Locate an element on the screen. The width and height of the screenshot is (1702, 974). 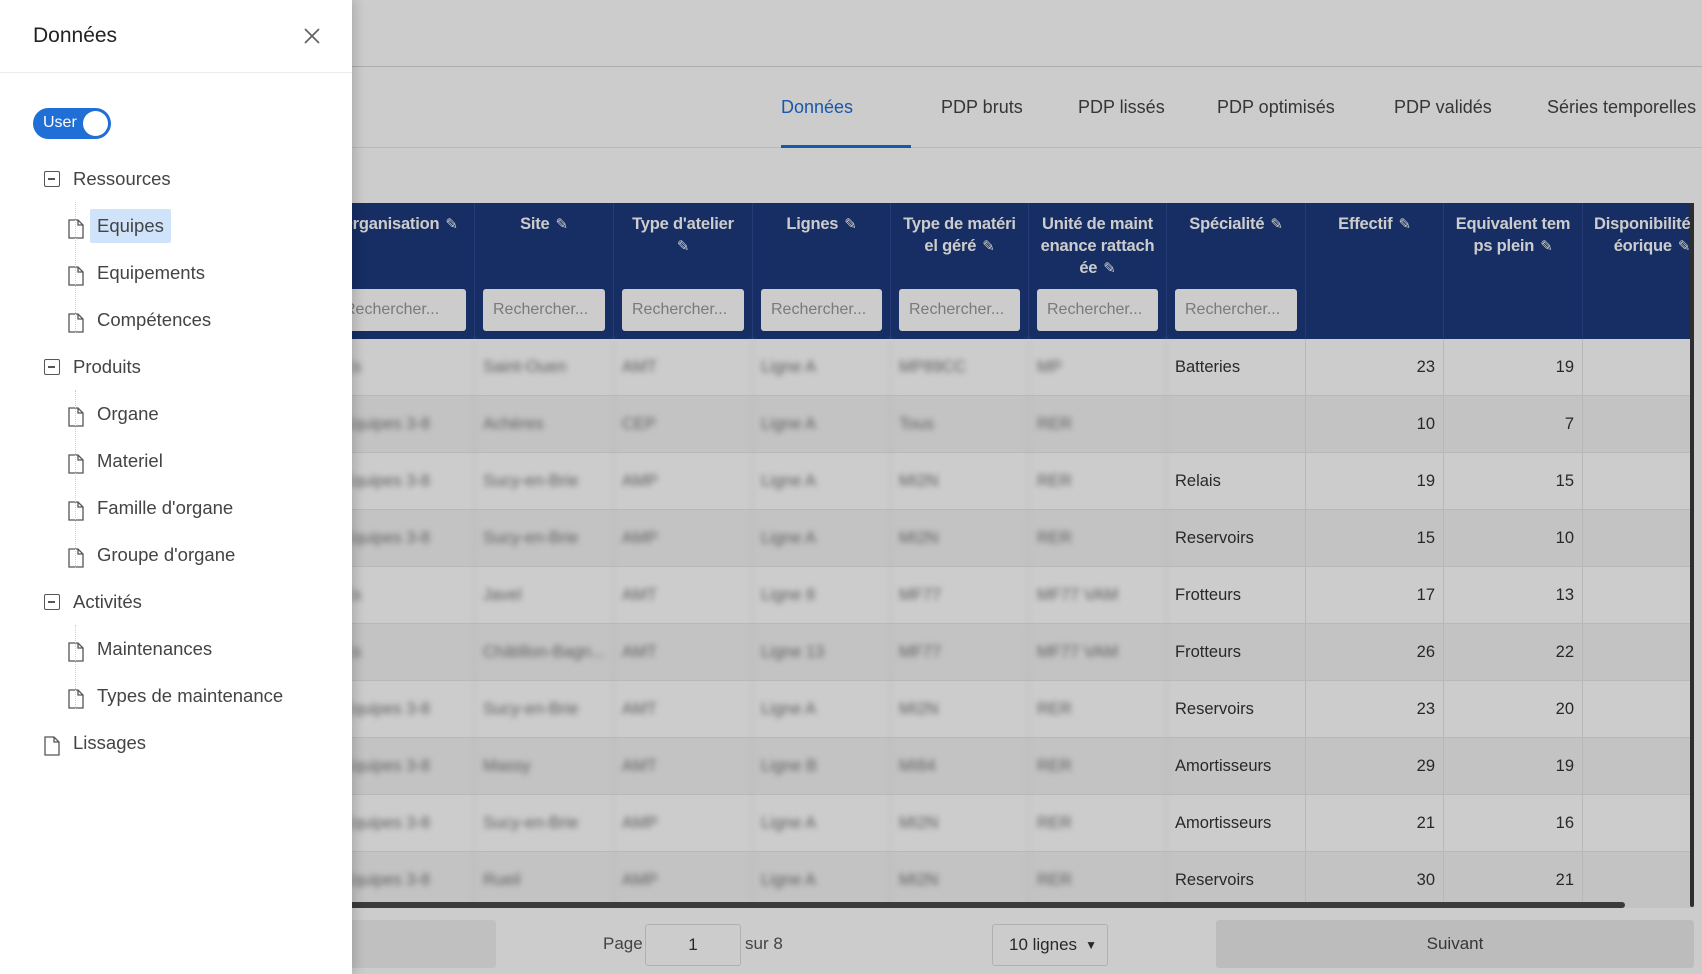
cell-effectif: 21 is located at coordinates (1375, 823).